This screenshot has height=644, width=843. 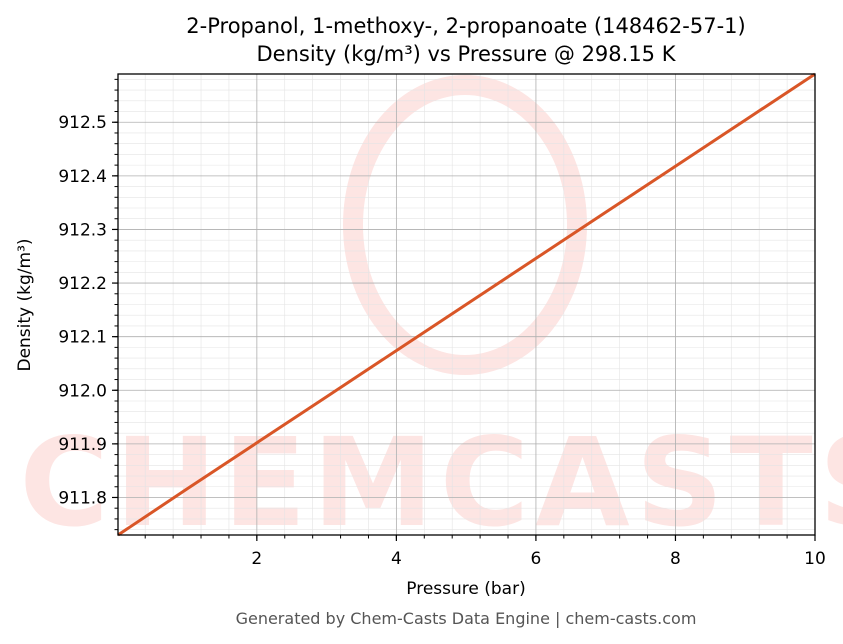 I want to click on x-tick-label: 8, so click(x=675, y=559).